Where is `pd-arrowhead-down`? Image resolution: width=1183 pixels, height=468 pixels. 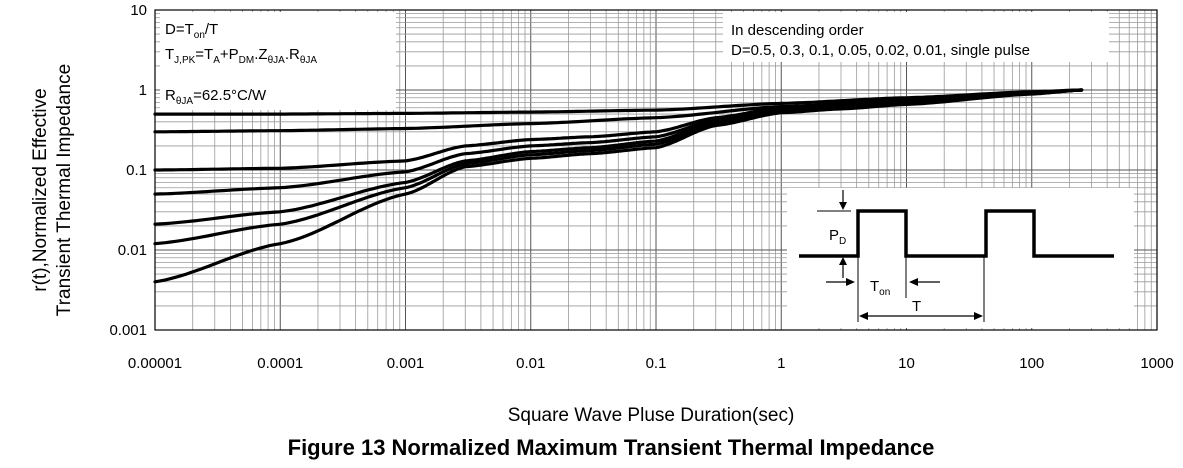 pd-arrowhead-down is located at coordinates (843, 206).